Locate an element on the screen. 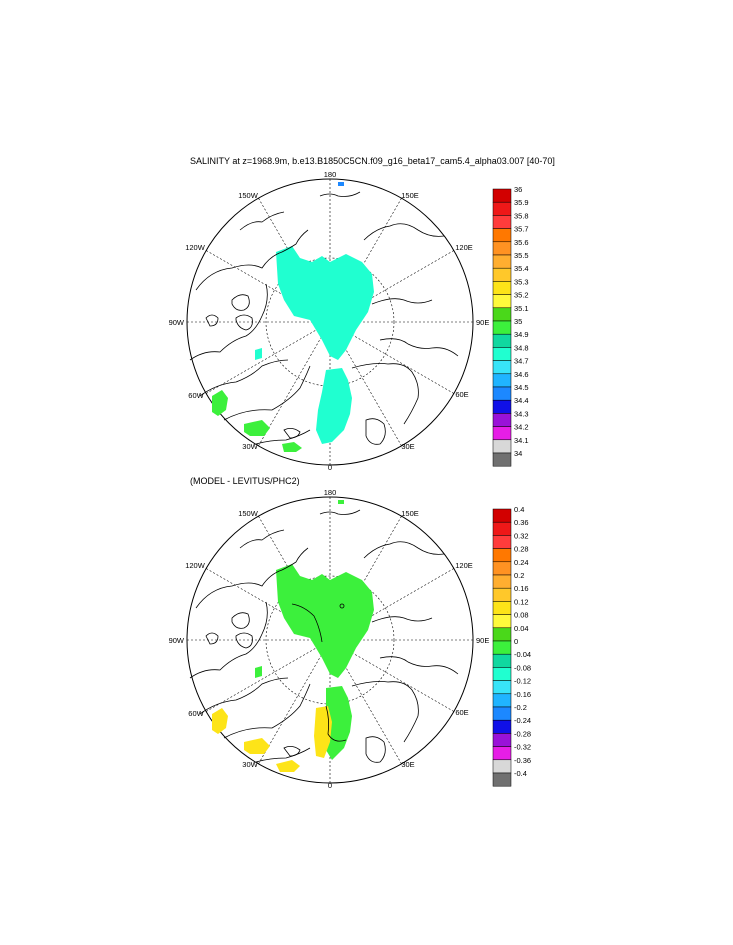 This screenshot has height=945, width=733. panel1-label-60w: 60W is located at coordinates (196, 395).